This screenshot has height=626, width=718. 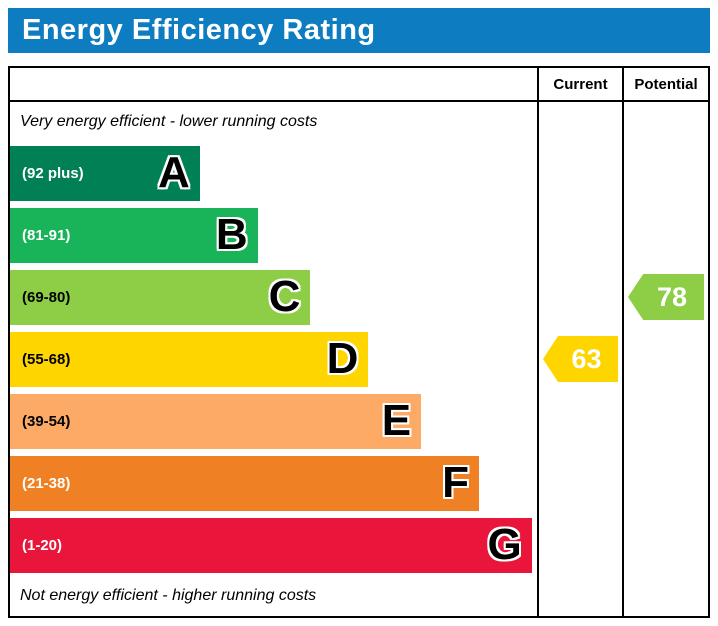 I want to click on band-bar-a: (92 plus) A, so click(x=105, y=173).